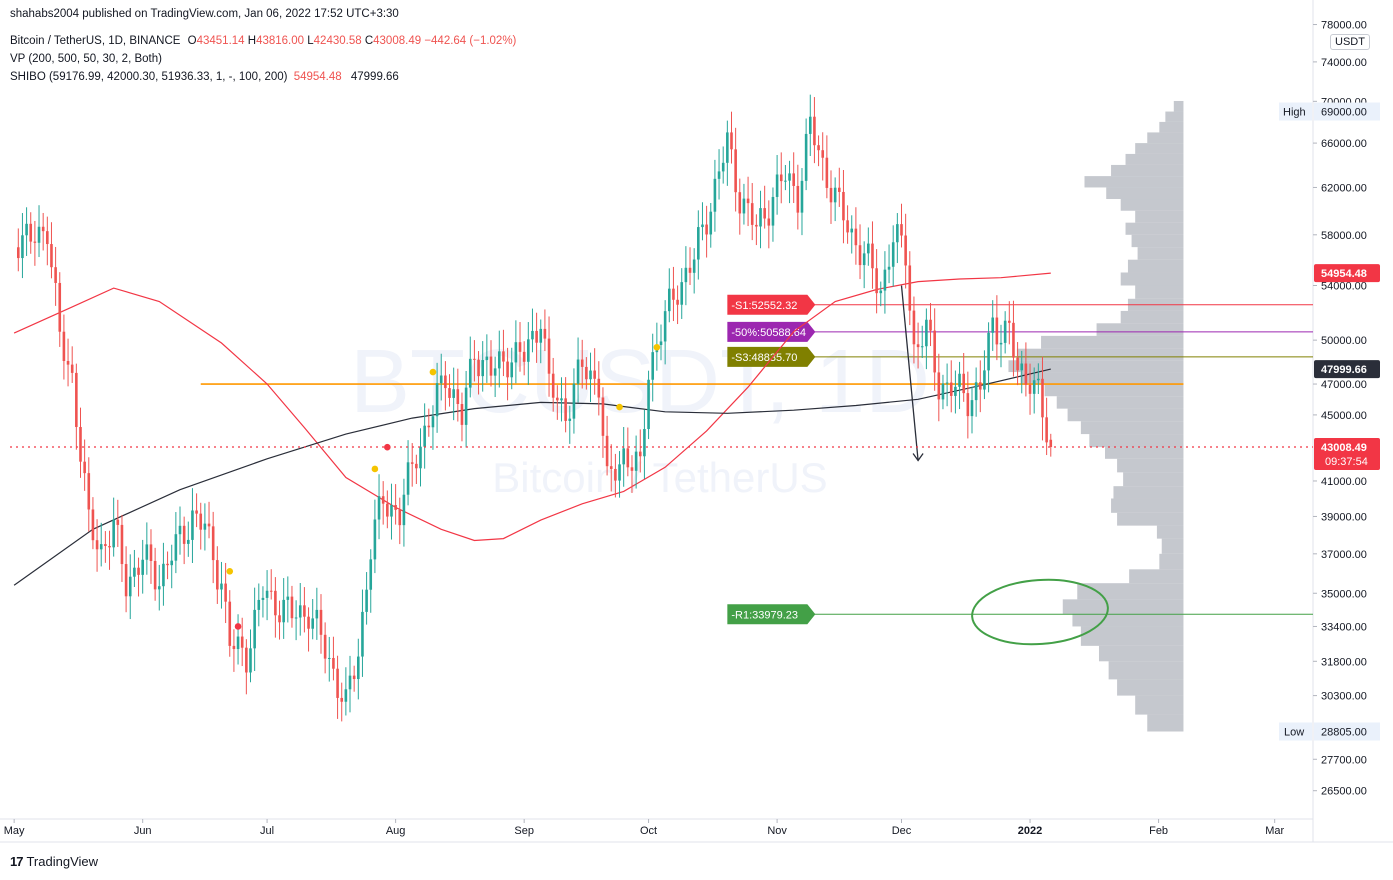  Describe the element at coordinates (1040, 611) in the screenshot. I see `drawn-ellipse-highlight` at that location.